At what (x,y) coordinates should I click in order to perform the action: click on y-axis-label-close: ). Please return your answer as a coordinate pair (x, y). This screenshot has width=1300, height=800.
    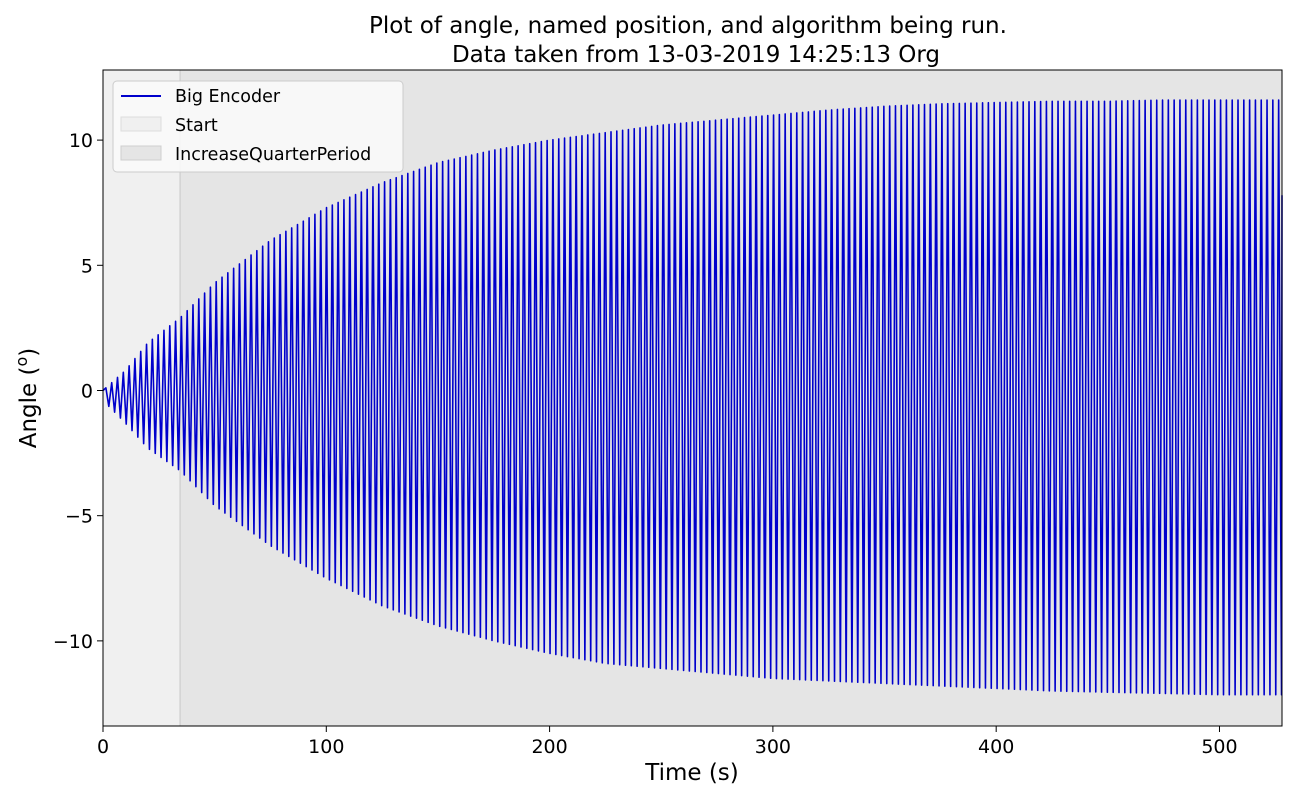
    Looking at the image, I should click on (29, 352).